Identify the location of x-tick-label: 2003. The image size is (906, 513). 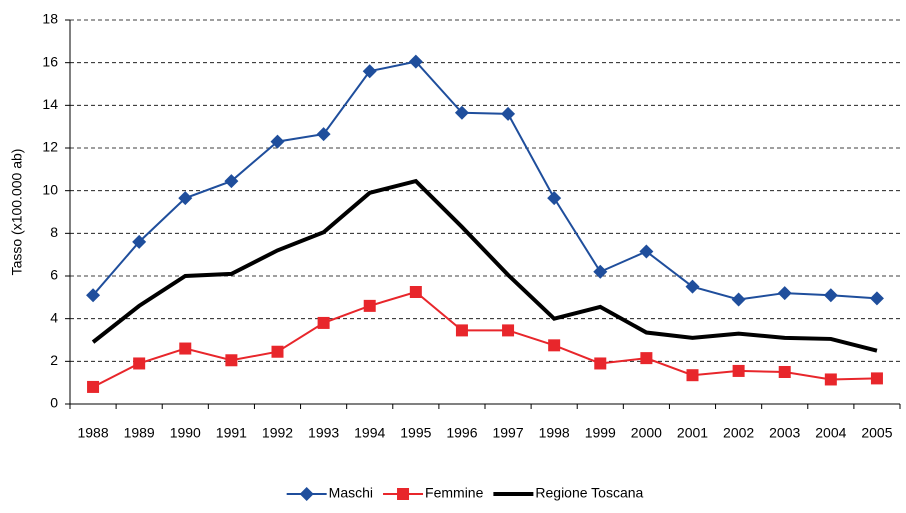
(784, 433).